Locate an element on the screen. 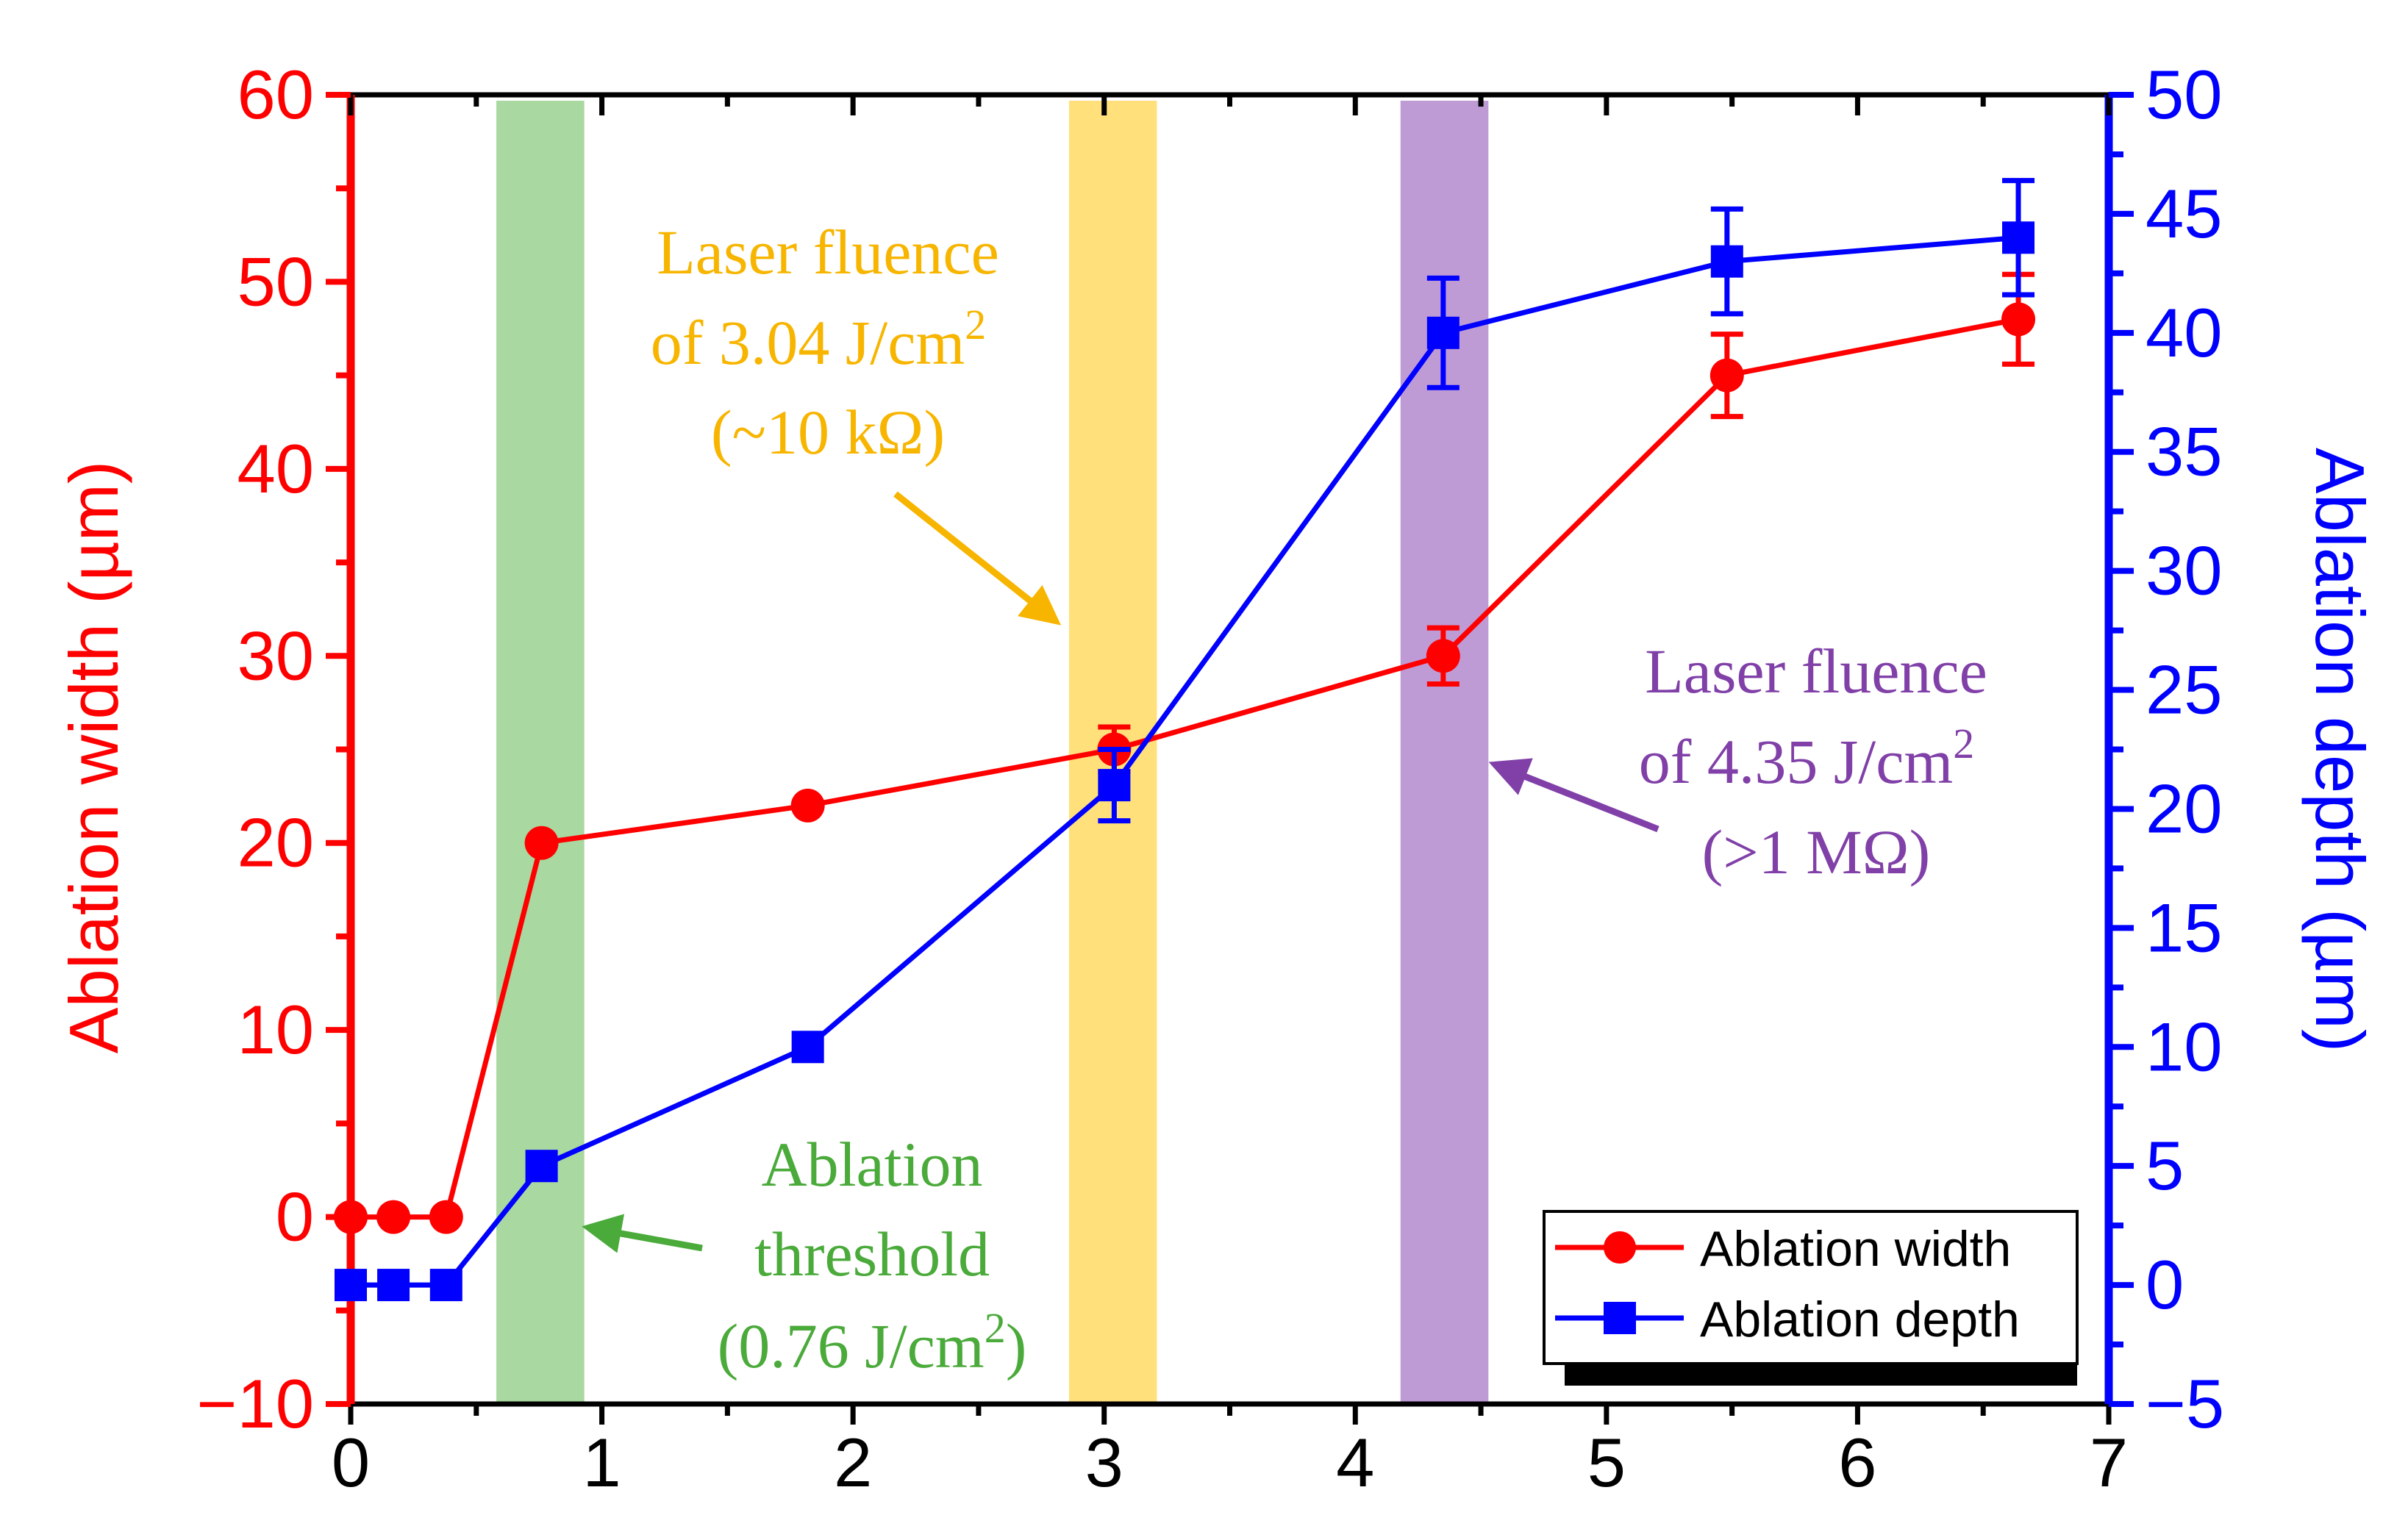 This screenshot has width=2383, height=1540. left-y-tick-label: −10 is located at coordinates (255, 1404).